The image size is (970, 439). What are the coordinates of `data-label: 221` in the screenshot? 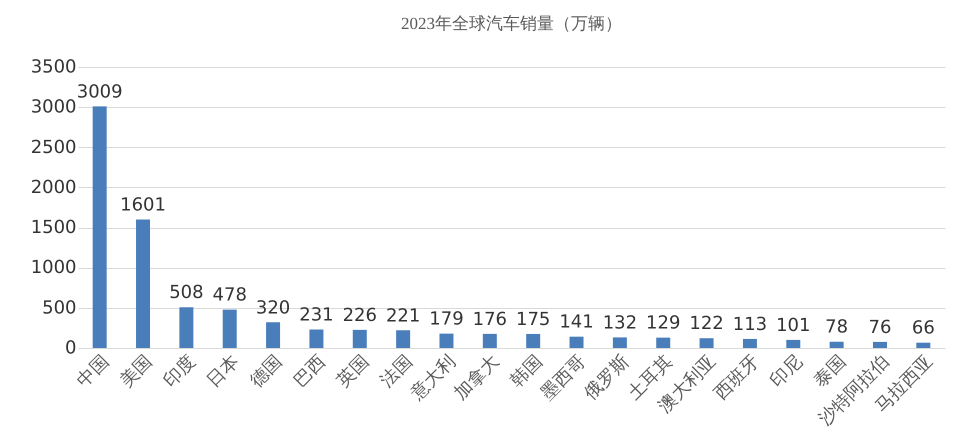 It's located at (403, 315).